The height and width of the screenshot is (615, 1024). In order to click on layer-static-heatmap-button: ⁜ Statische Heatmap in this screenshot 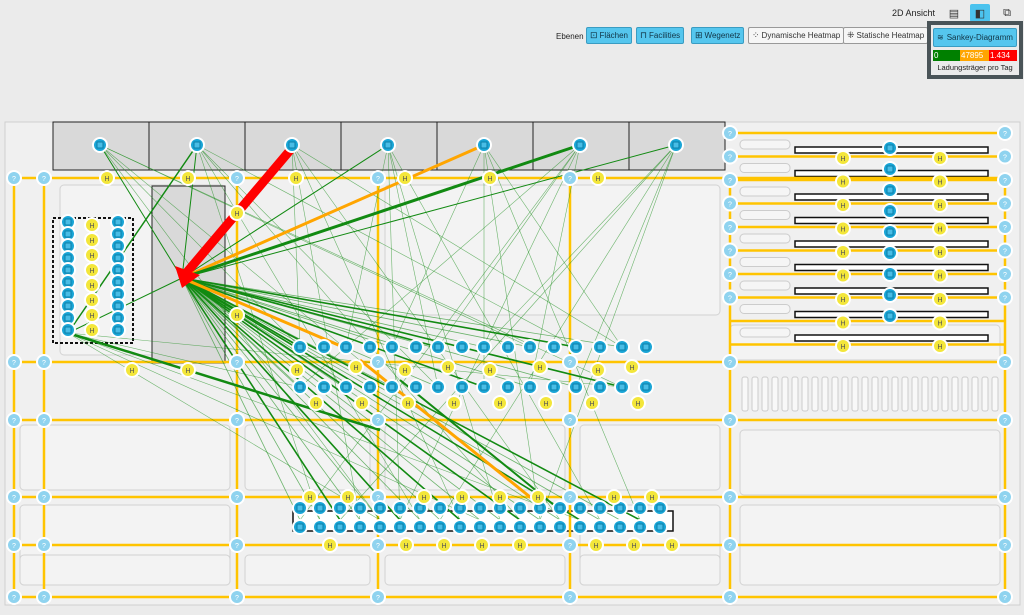, I will do `click(886, 35)`.